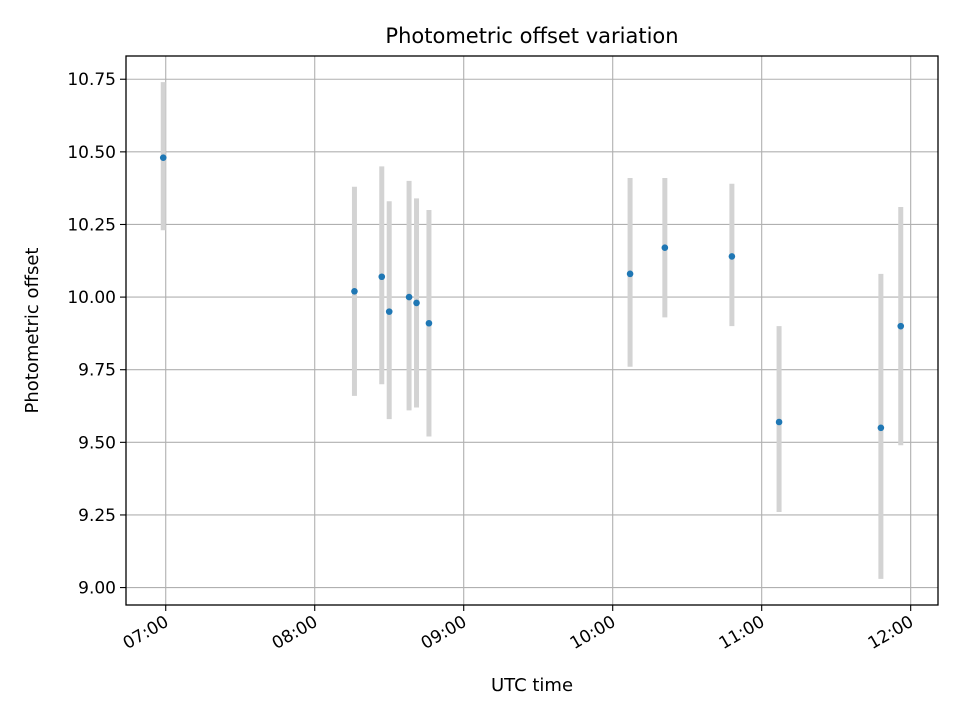 The height and width of the screenshot is (720, 960). I want to click on y-tick-label: 9.50, so click(97, 443).